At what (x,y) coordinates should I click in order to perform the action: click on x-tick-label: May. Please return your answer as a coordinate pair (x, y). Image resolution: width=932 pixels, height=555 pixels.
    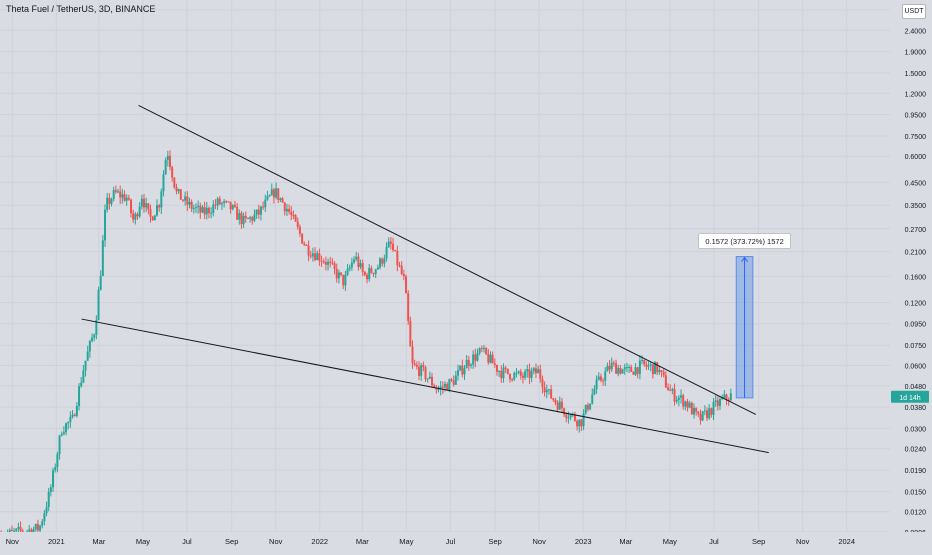
    Looking at the image, I should click on (406, 541).